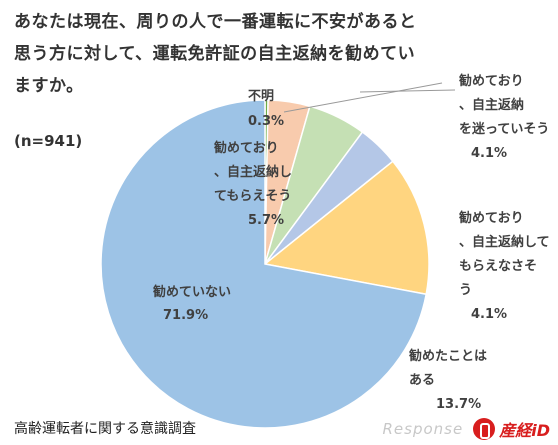  Describe the element at coordinates (422, 380) in the screenshot. I see `slice-label-once-recommended: ある` at that location.